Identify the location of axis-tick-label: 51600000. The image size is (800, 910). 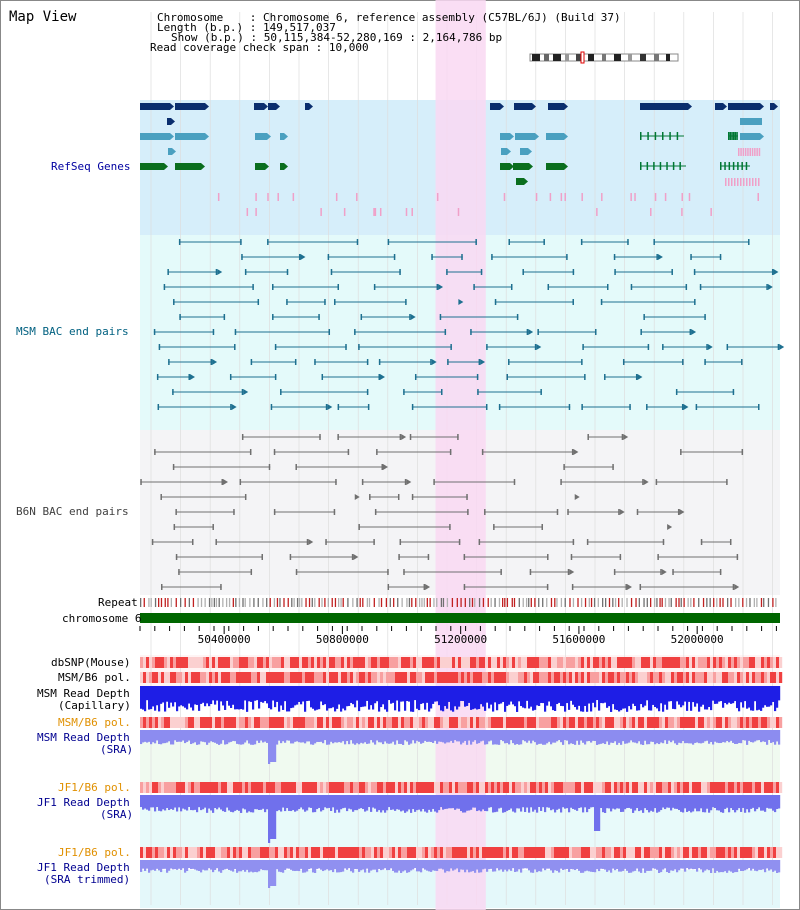
(579, 639).